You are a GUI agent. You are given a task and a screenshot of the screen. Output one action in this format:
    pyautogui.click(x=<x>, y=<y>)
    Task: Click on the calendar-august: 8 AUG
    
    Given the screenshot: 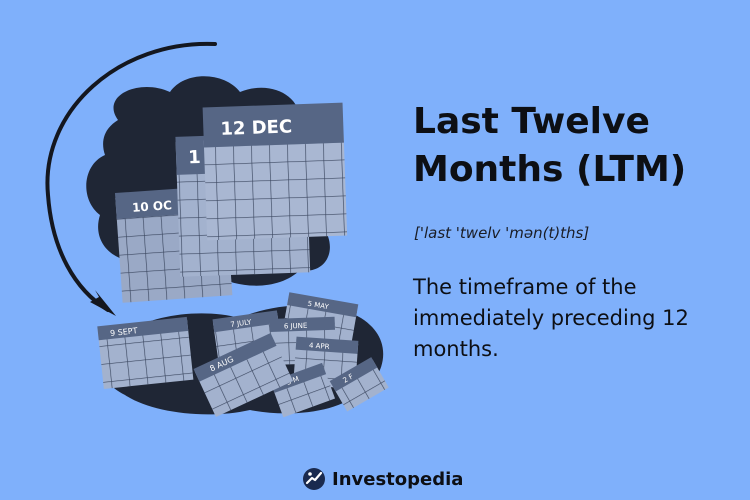 What is the action you would take?
    pyautogui.click(x=243, y=375)
    